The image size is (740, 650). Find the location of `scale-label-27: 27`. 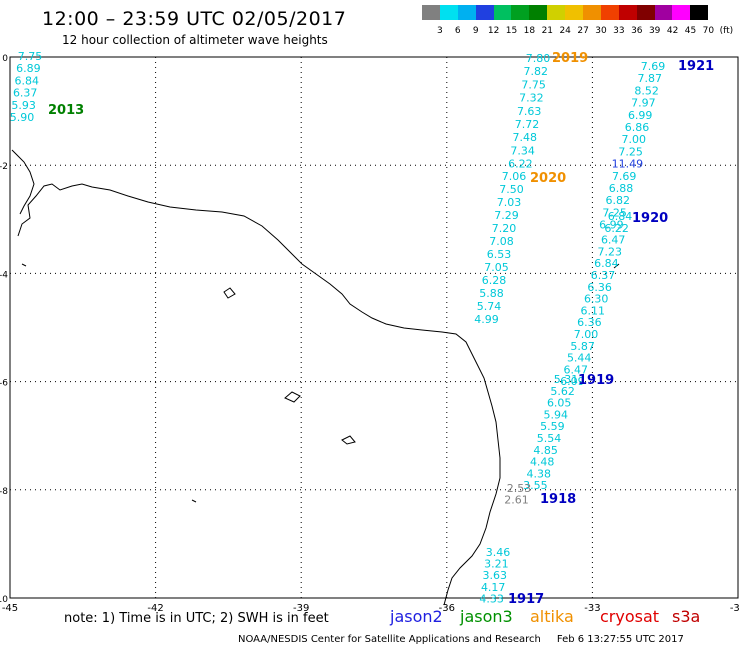

scale-label-27: 27 is located at coordinates (583, 31).